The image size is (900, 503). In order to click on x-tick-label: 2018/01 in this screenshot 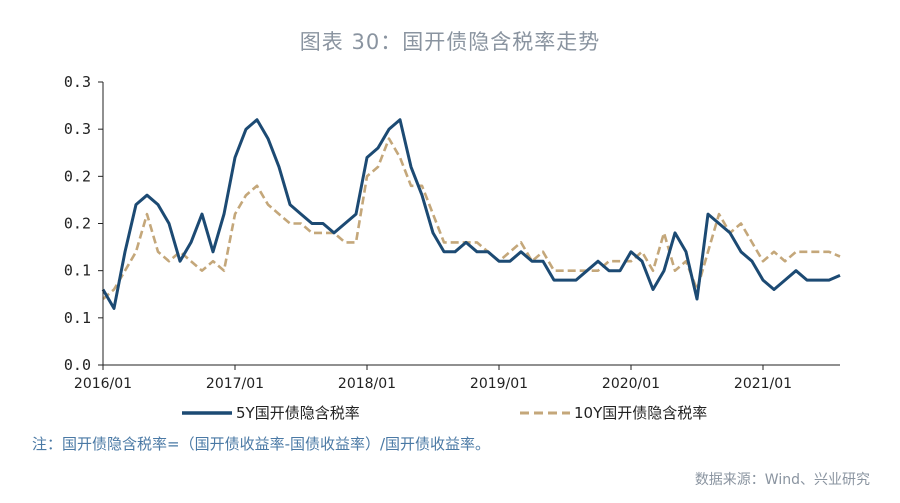, I will do `click(367, 384)`.